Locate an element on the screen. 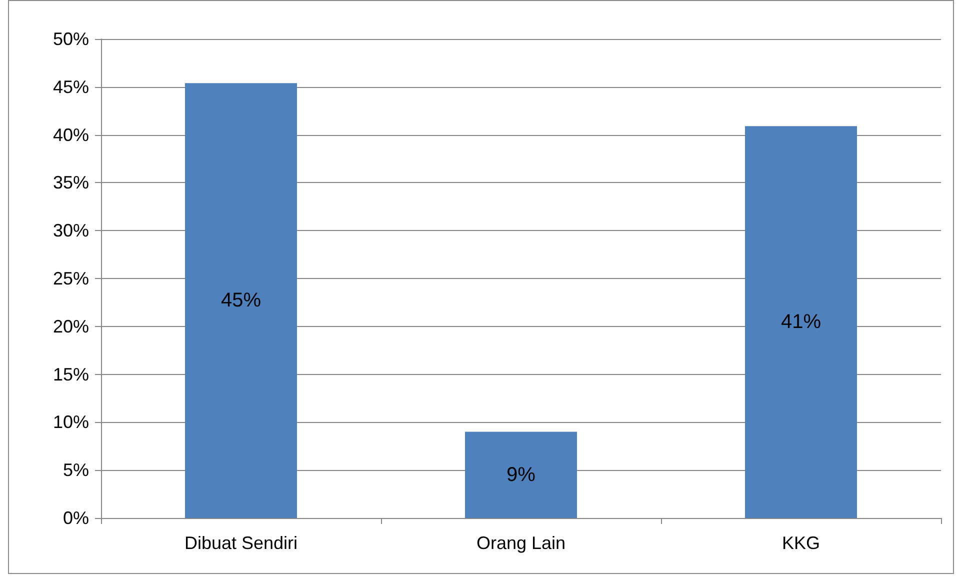 This screenshot has width=957, height=577. data-label: 41% is located at coordinates (801, 322).